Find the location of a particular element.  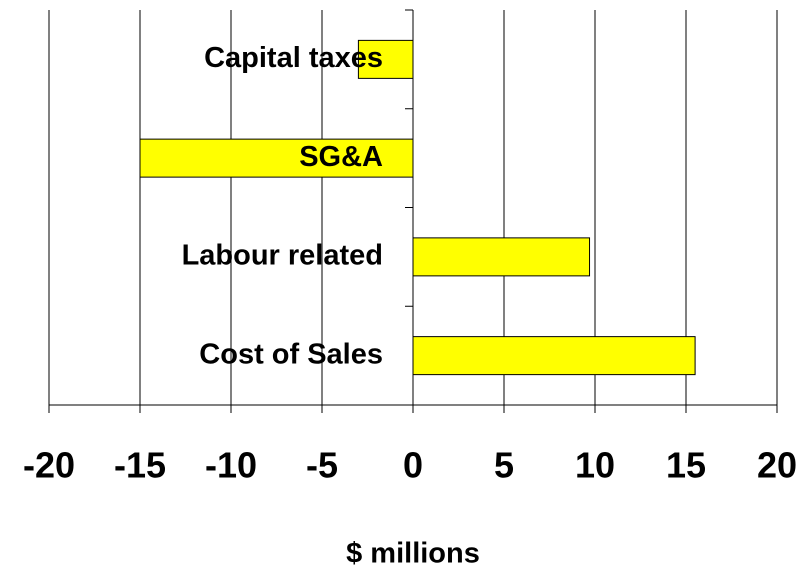

x-tick-label: 15 is located at coordinates (686, 465).